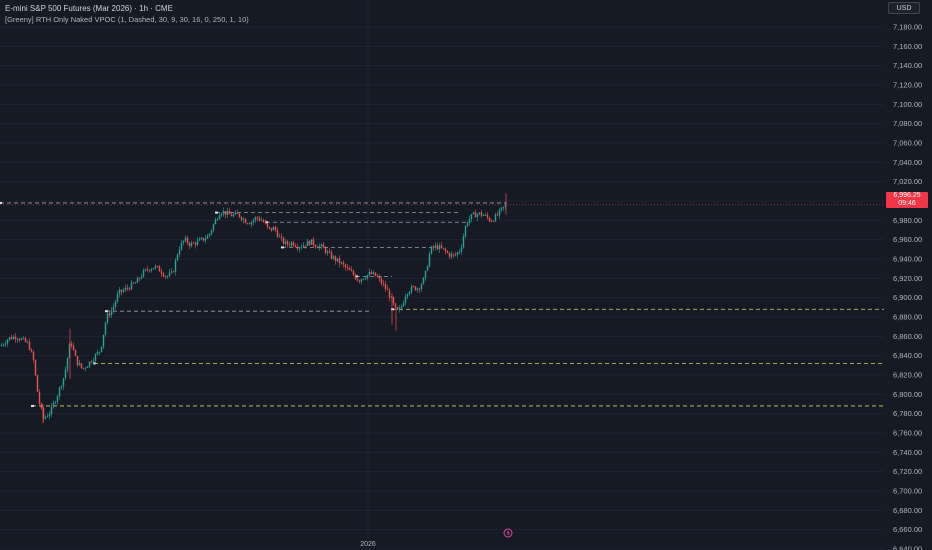 This screenshot has width=932, height=550. What do you see at coordinates (907, 394) in the screenshot?
I see `y-tick-label: 6,800.00` at bounding box center [907, 394].